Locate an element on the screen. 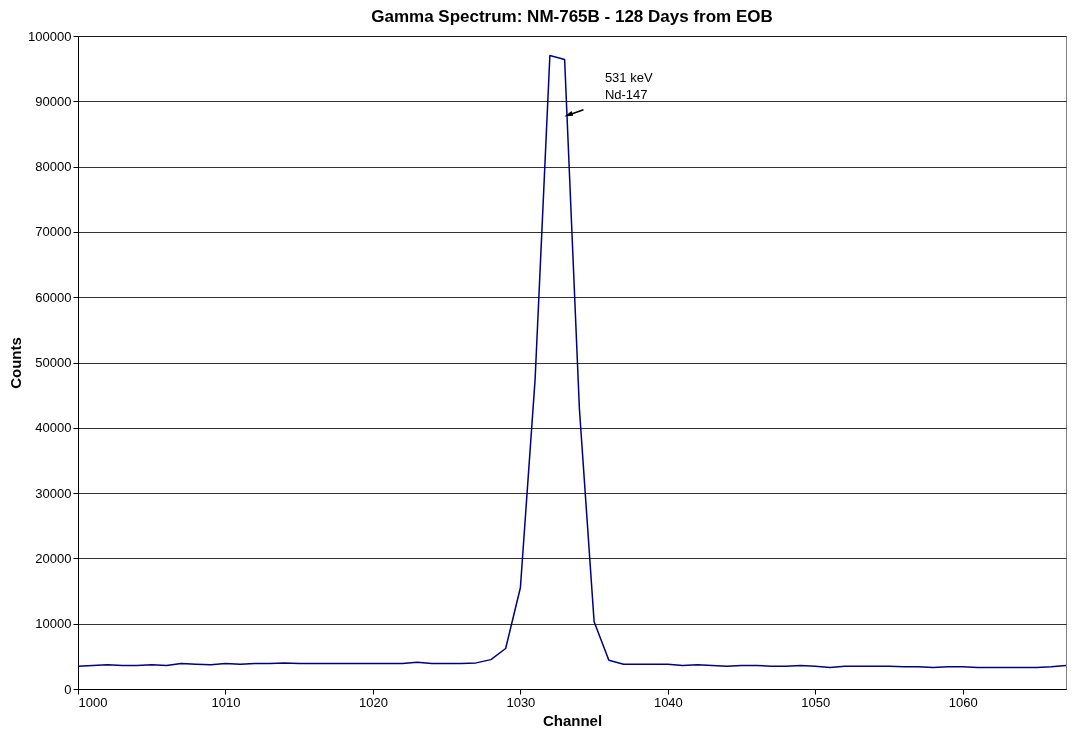 The image size is (1091, 744). x-axis-title: Channel is located at coordinates (572, 720).